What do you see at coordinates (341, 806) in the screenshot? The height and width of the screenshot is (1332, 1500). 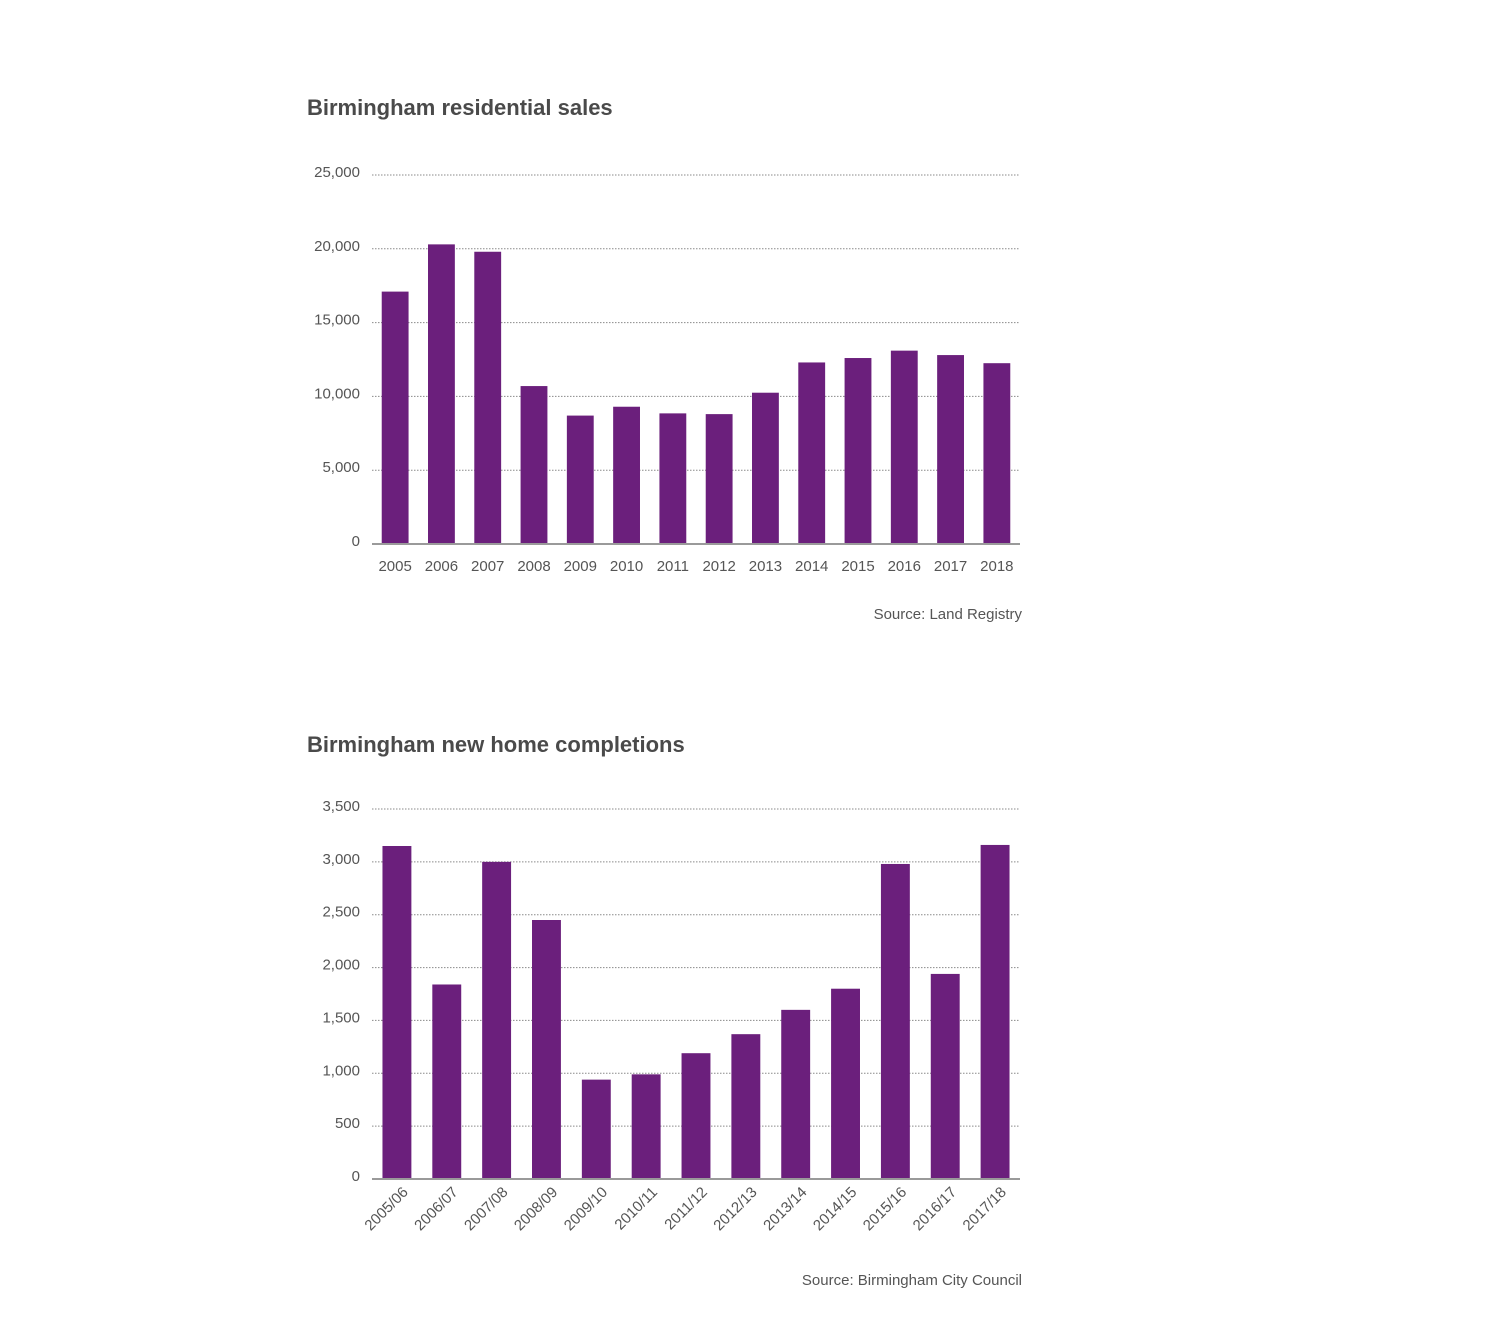 I see `y-tick-label: 3,500` at bounding box center [341, 806].